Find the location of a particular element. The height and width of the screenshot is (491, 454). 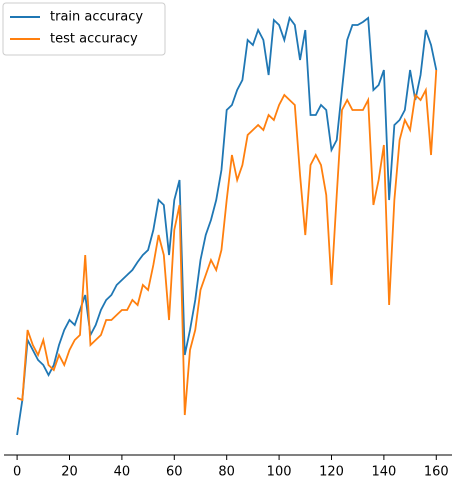

x-tick-label: 40 is located at coordinates (122, 472).